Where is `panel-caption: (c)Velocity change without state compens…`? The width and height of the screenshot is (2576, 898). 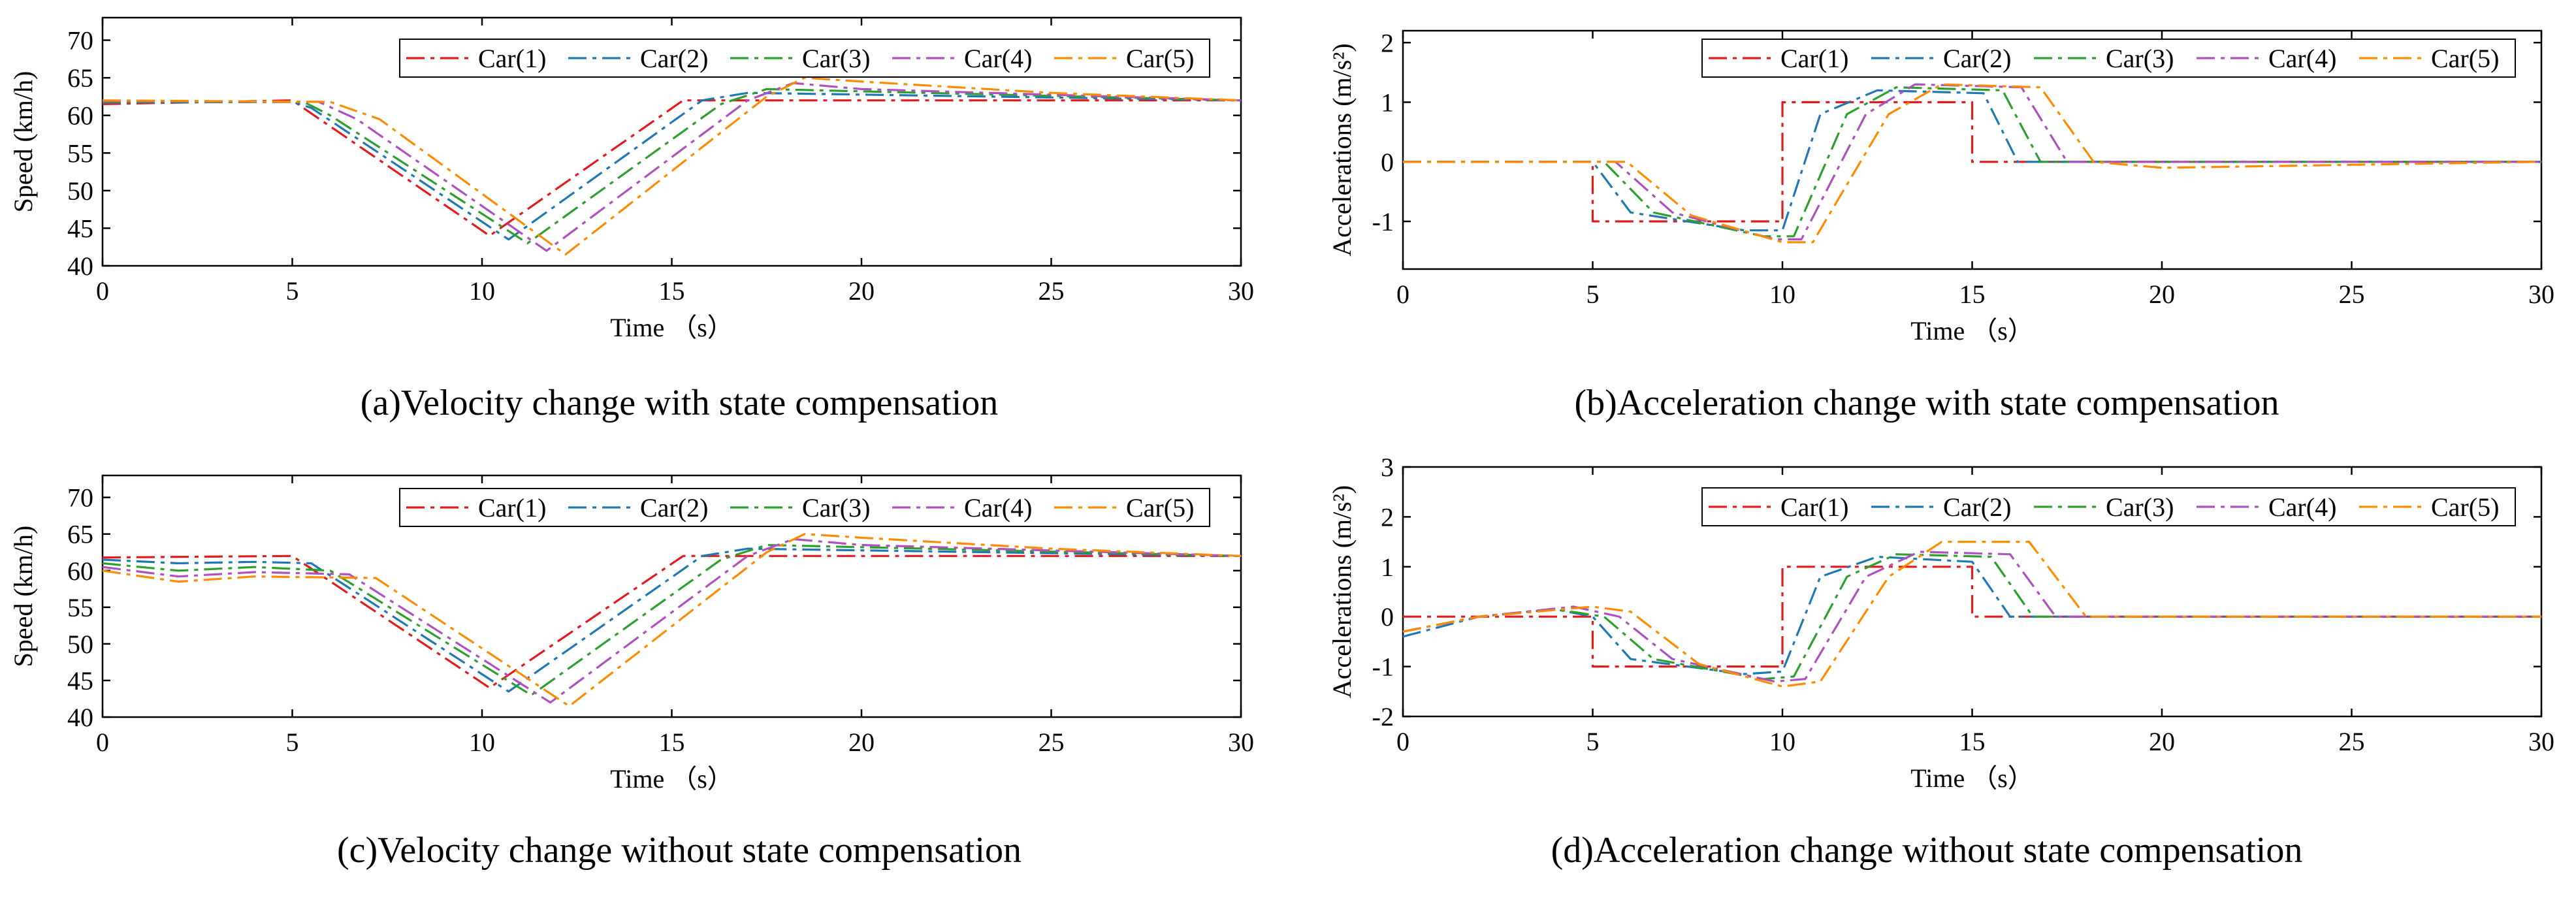 panel-caption: (c)Velocity change without state compens… is located at coordinates (679, 850).